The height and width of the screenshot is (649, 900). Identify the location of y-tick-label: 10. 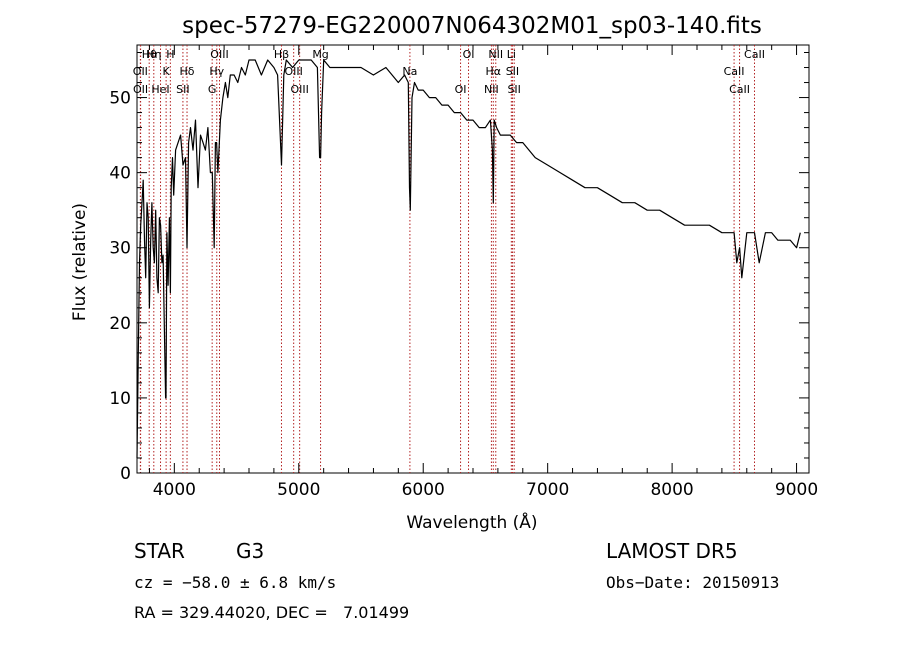
(120, 399).